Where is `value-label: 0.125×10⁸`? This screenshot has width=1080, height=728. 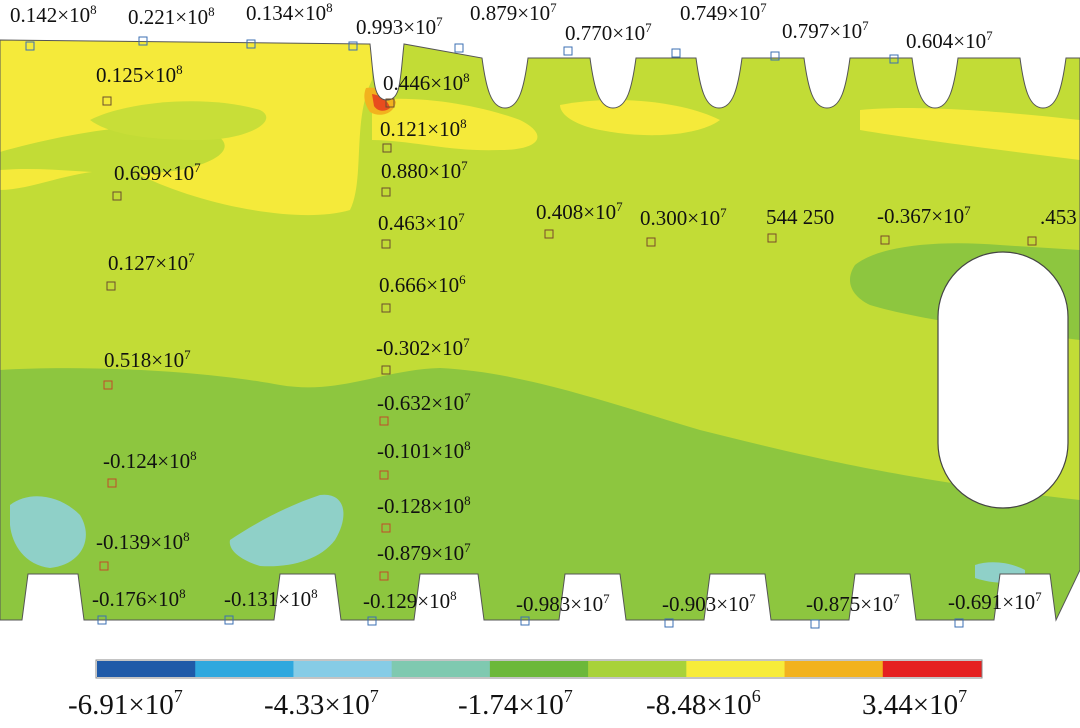 value-label: 0.125×10⁸ is located at coordinates (139, 74).